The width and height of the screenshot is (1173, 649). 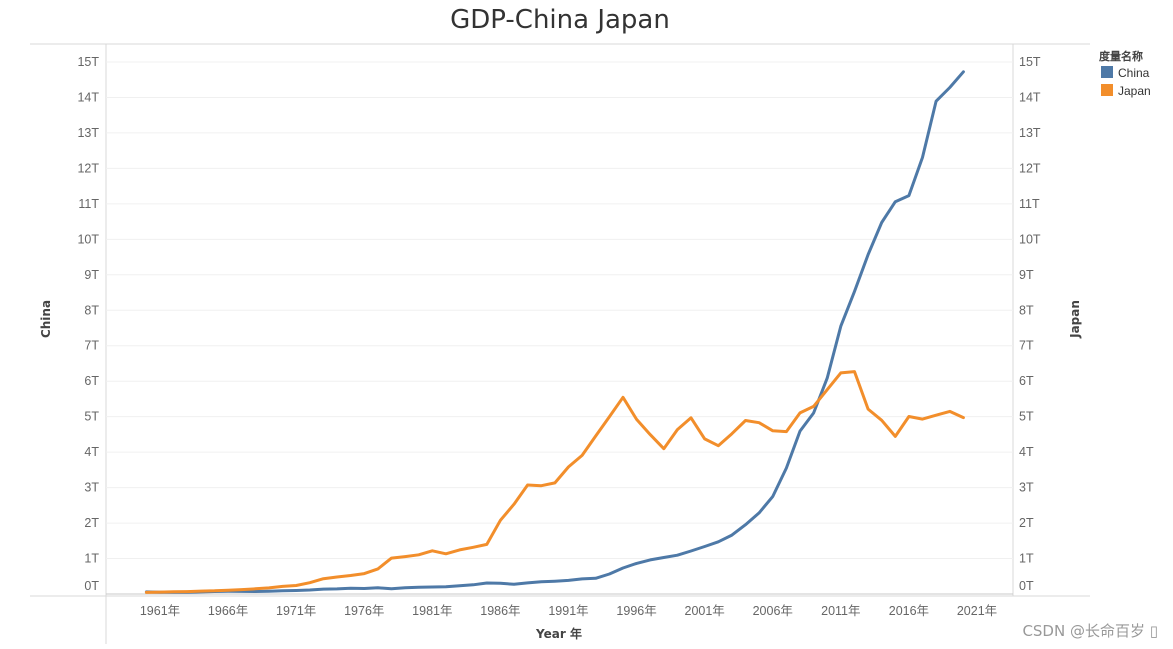 What do you see at coordinates (1026, 381) in the screenshot?
I see `y-right-tick-label: 6T` at bounding box center [1026, 381].